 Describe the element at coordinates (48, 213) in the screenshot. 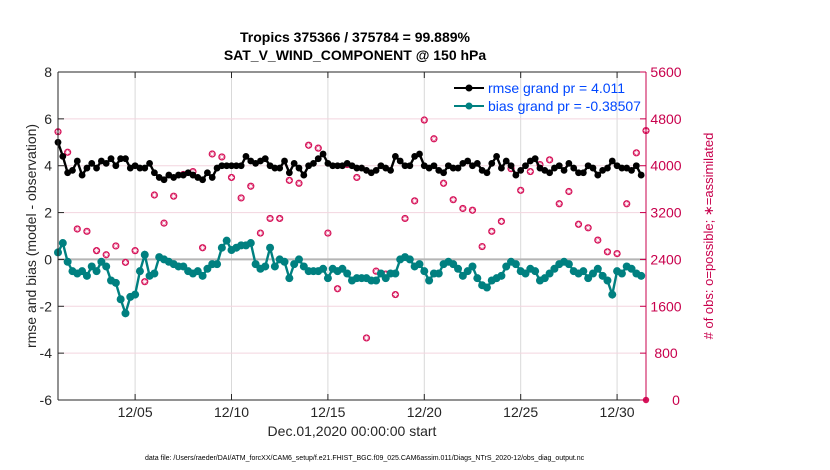

I see `y-tick-label: 2` at that location.